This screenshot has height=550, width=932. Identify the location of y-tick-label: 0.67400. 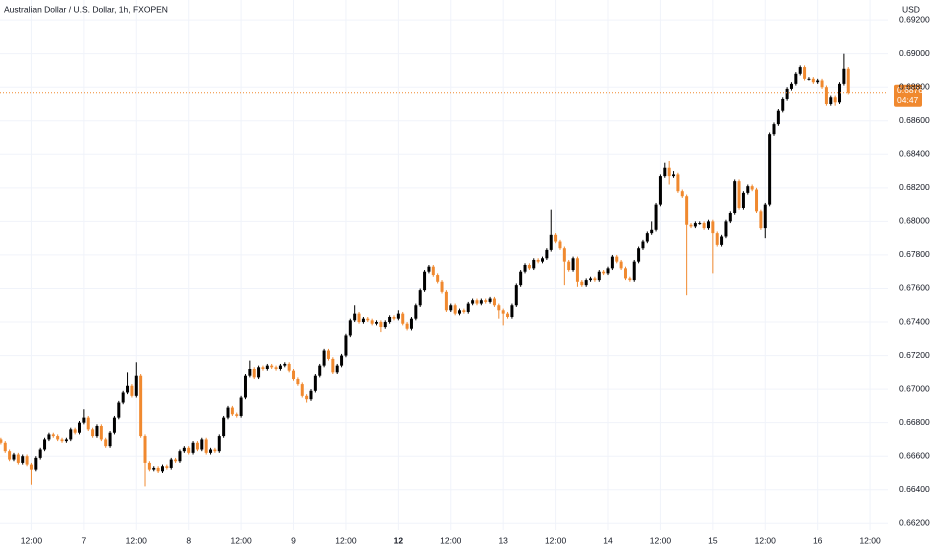
(914, 321).